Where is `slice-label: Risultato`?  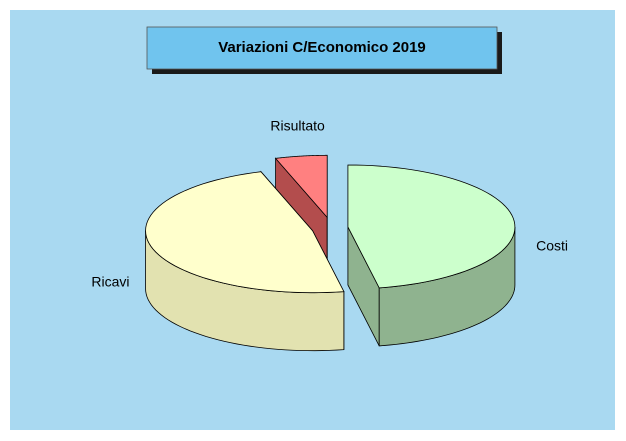 slice-label: Risultato is located at coordinates (297, 126).